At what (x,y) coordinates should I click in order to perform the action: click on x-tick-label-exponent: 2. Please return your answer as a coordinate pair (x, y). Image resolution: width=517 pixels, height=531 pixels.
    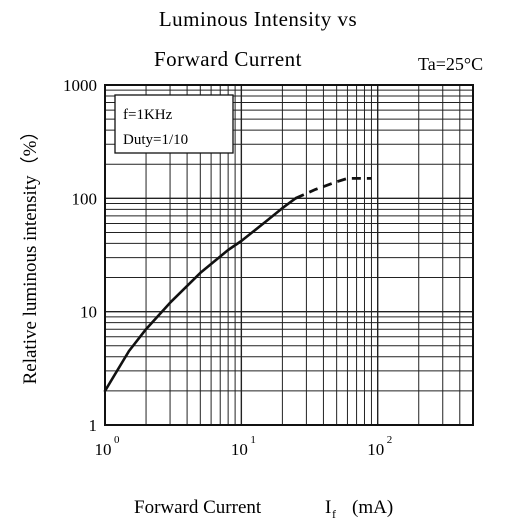
    Looking at the image, I should click on (390, 440).